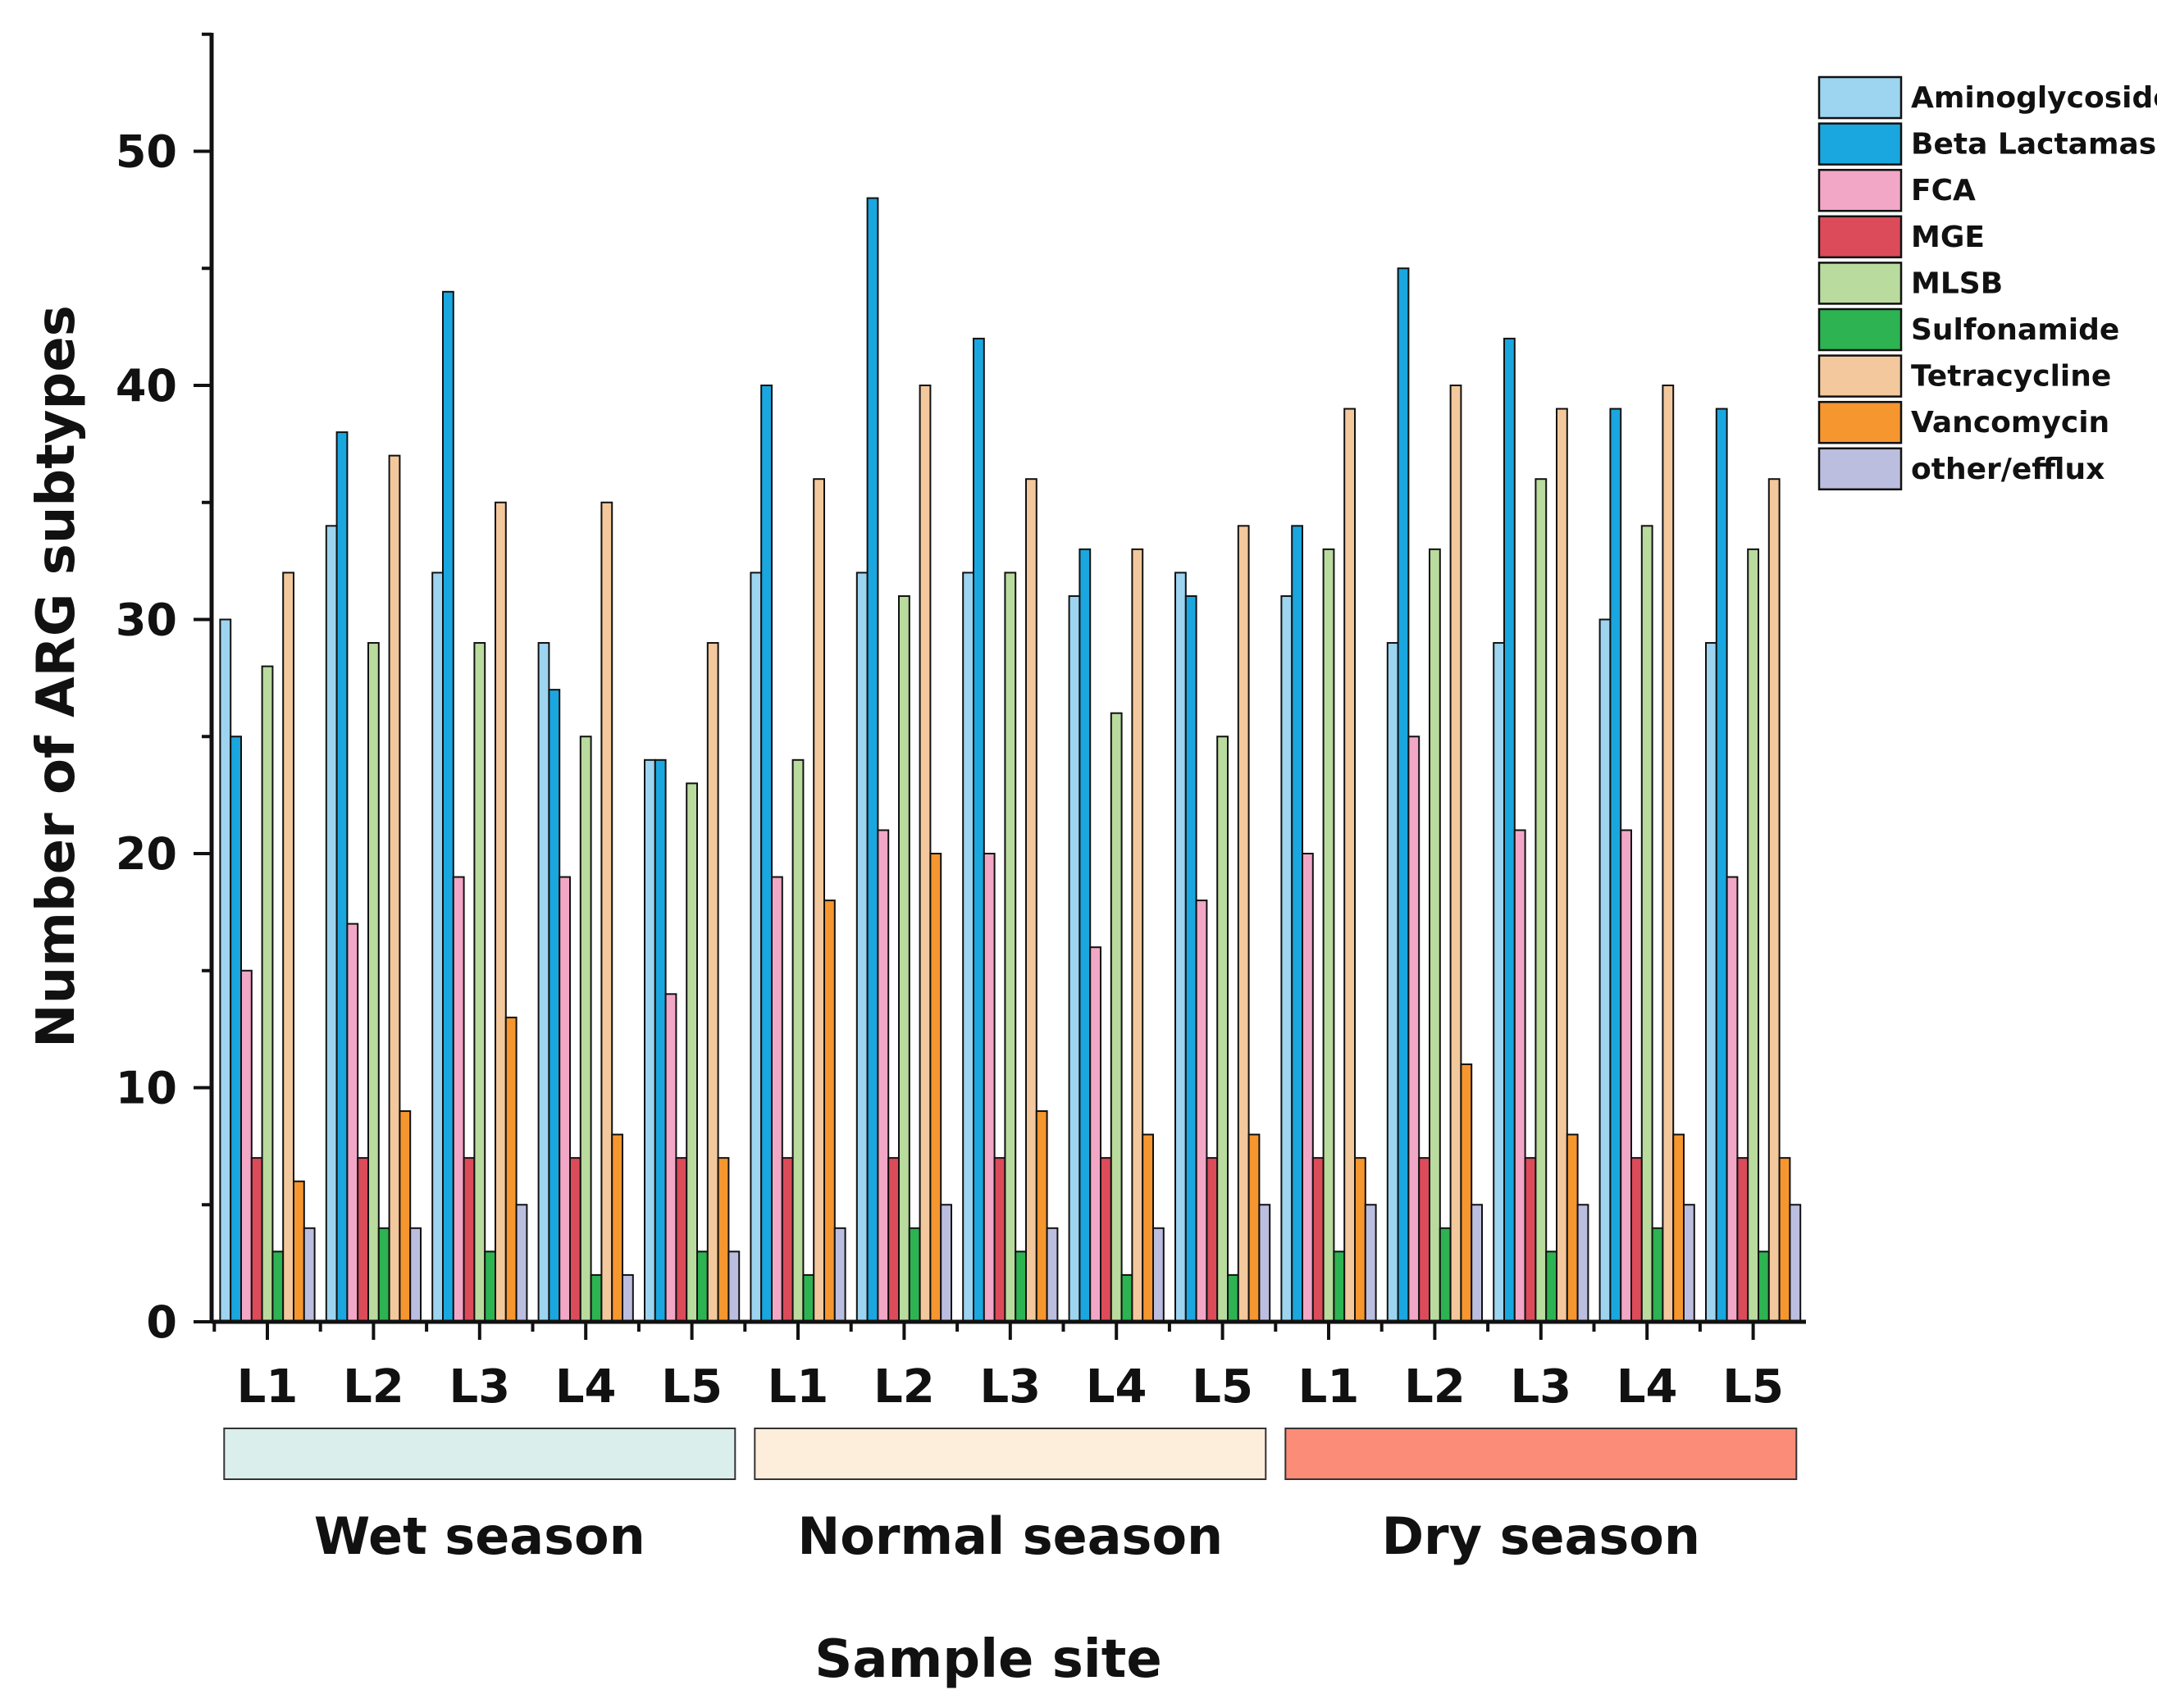 Image resolution: width=2157 pixels, height=1708 pixels. What do you see at coordinates (1011, 1497) in the screenshot?
I see `season-groups: Wet season Normal season Dry season` at bounding box center [1011, 1497].